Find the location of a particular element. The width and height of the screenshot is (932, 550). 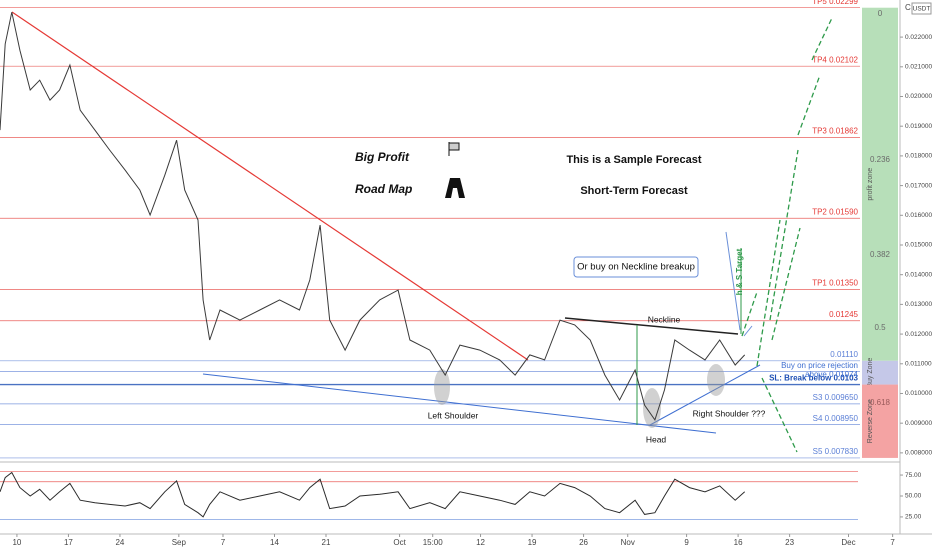

rsi-plot: 75.00 50.00 25.00 is located at coordinates (461, 496).